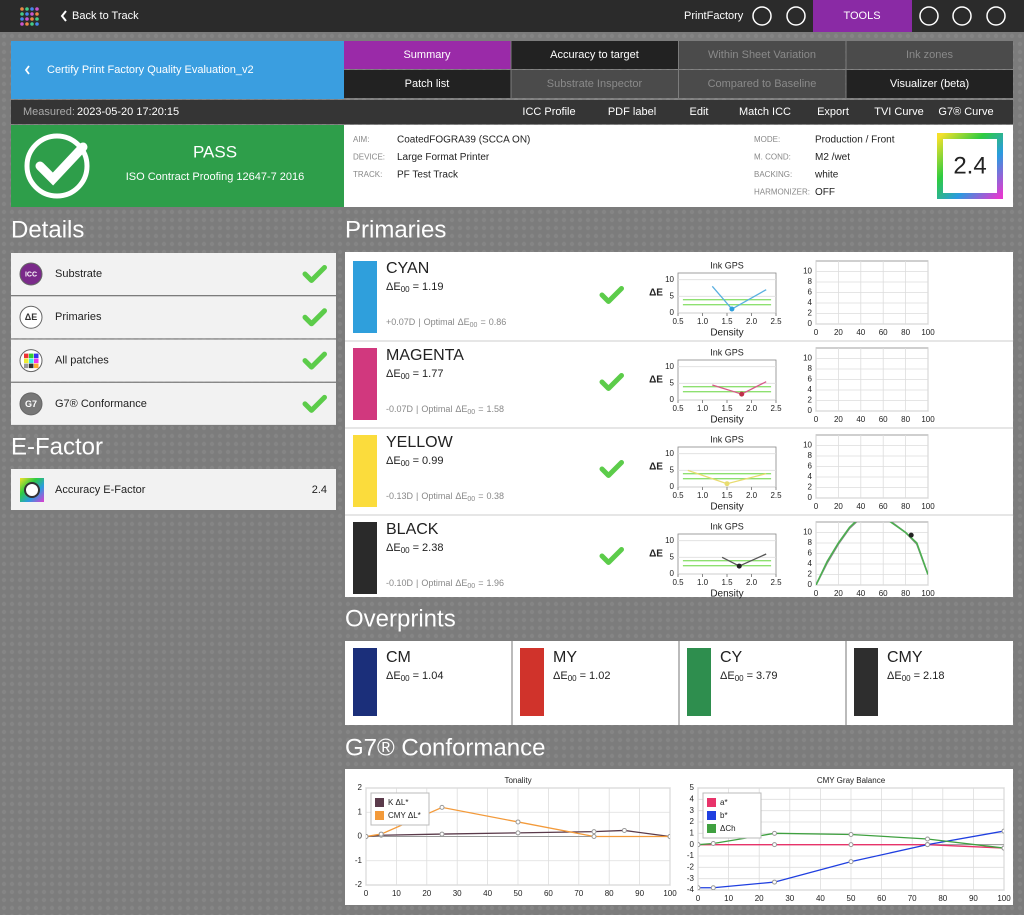 The image size is (1024, 915). What do you see at coordinates (691, 855) in the screenshot?
I see `y-tick-label: -1` at bounding box center [691, 855].